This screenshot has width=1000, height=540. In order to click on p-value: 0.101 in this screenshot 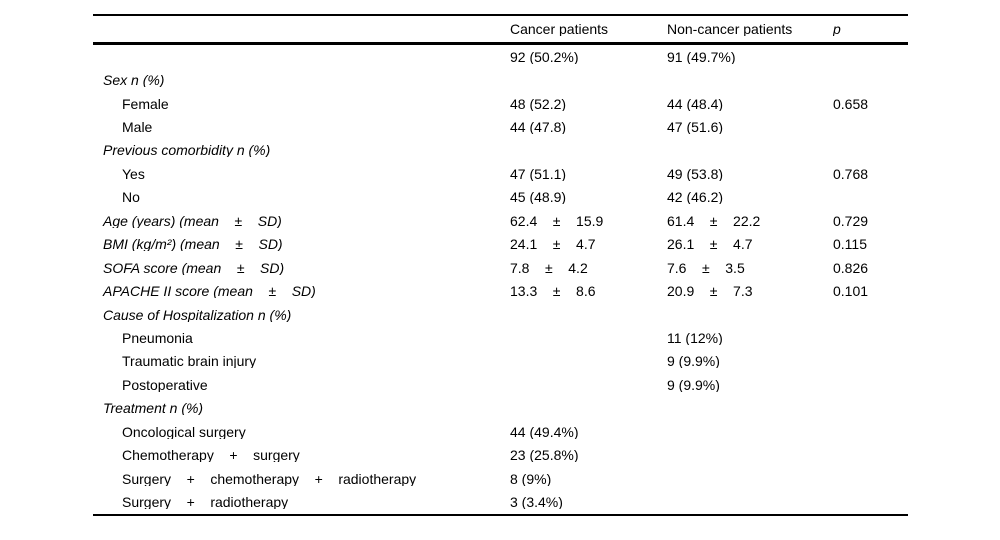, I will do `click(851, 291)`.